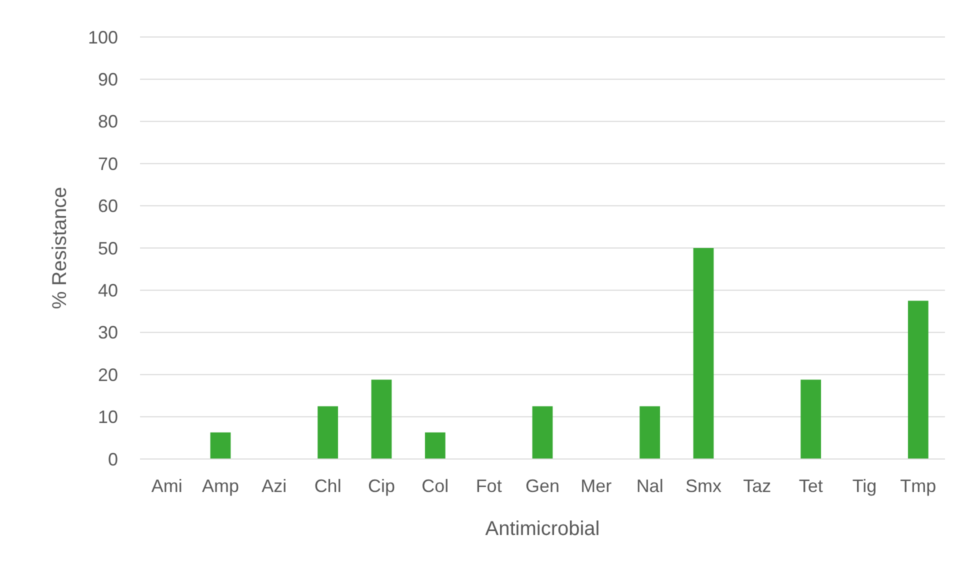 Image resolution: width=962 pixels, height=572 pixels. I want to click on x-axis-title: Antimicrobial, so click(542, 529).